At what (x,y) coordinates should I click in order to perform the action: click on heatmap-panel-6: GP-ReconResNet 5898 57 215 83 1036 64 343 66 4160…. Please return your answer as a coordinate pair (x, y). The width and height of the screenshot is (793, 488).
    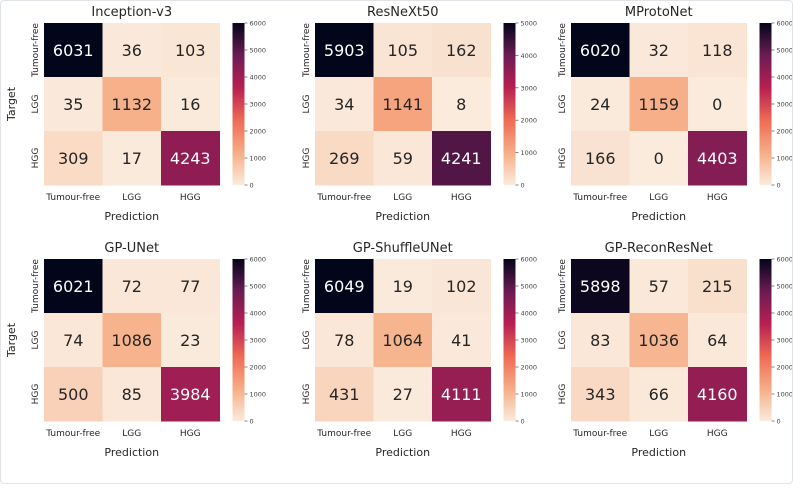
    Looking at the image, I should click on (675, 350).